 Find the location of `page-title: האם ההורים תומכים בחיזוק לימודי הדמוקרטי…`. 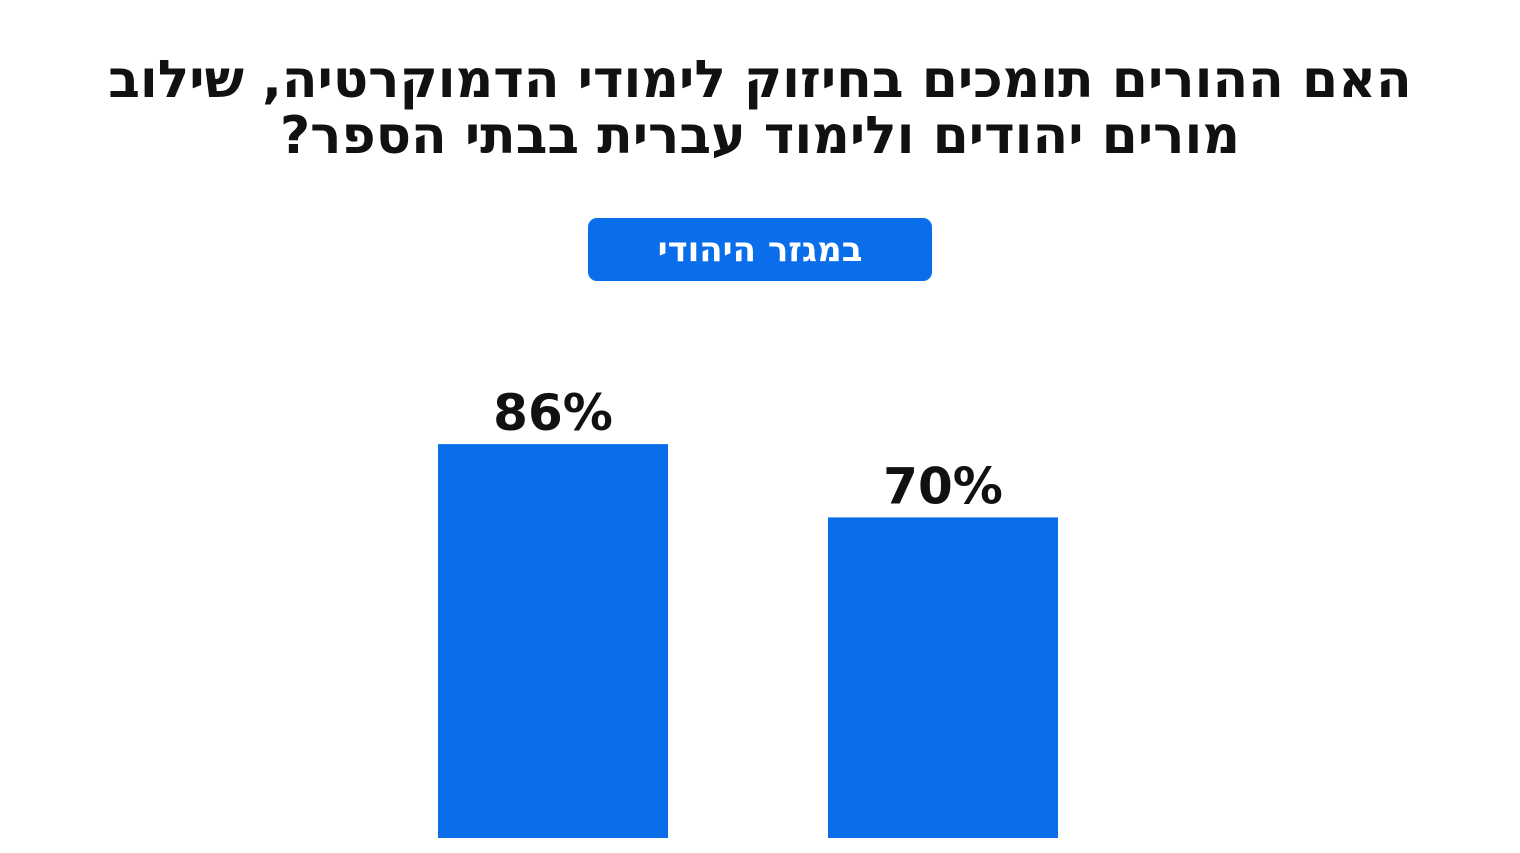

page-title: האם ההורים תומכים בחיזוק לימודי הדמוקרטי… is located at coordinates (760, 108).